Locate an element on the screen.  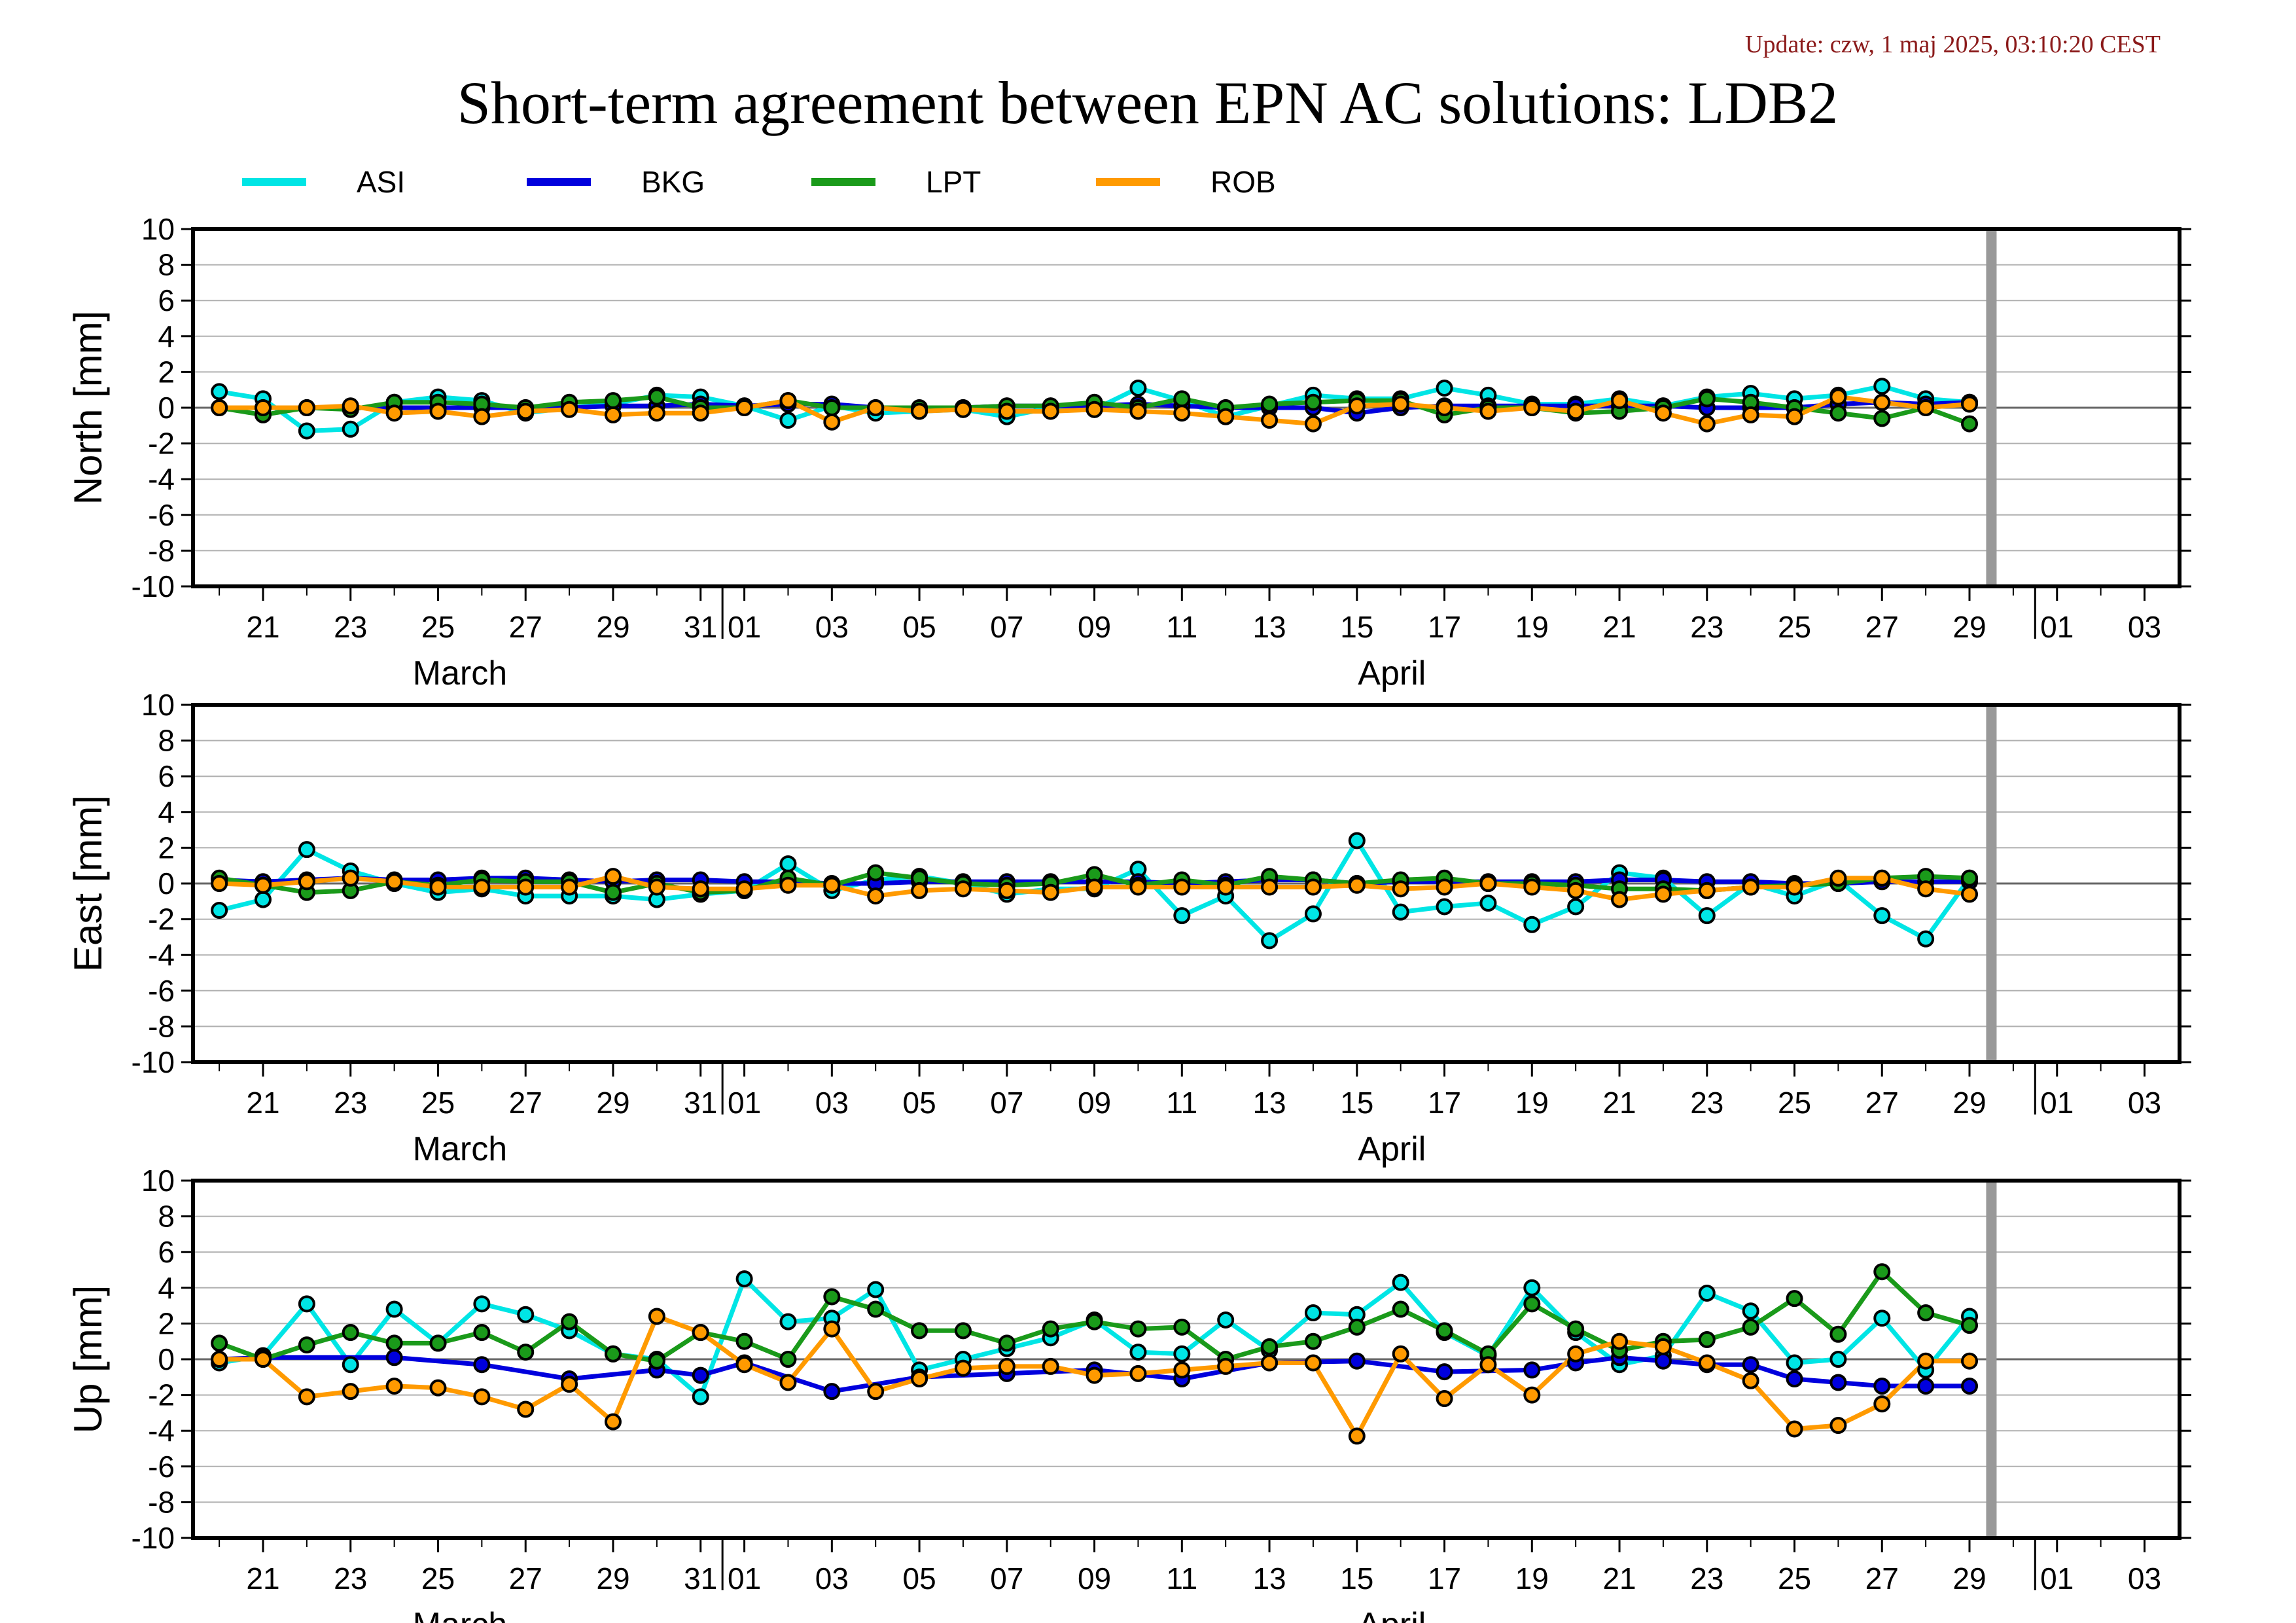
y-tick-label: 6 is located at coordinates (166, 1252).